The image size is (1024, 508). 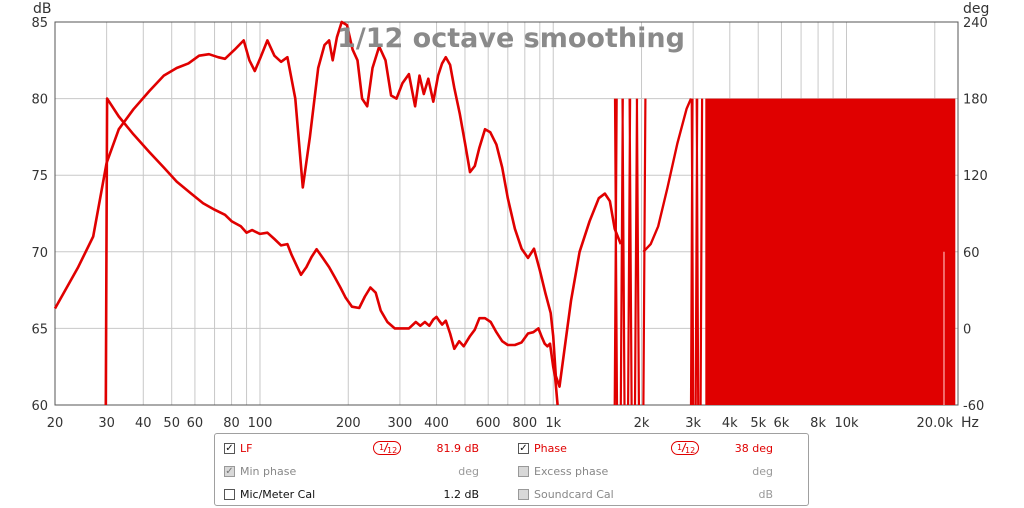 What do you see at coordinates (975, 176) in the screenshot?
I see `y-right-tick-label: 120` at bounding box center [975, 176].